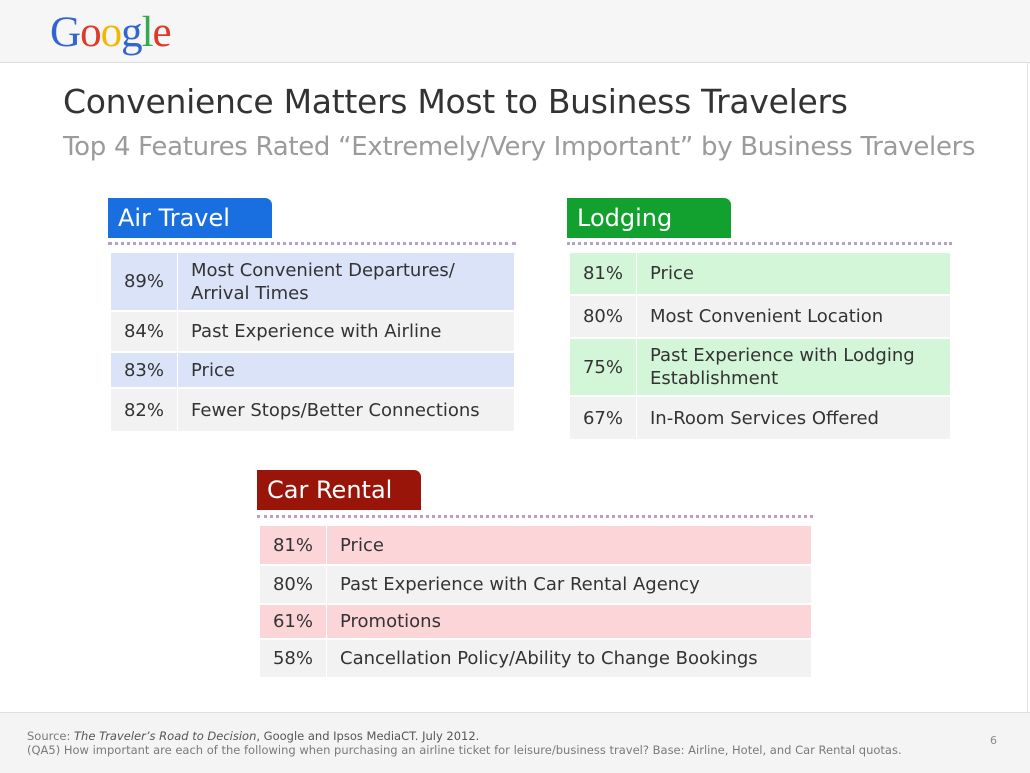 The height and width of the screenshot is (773, 1030). Describe the element at coordinates (569, 621) in the screenshot. I see `feature-cell: Promotions` at that location.